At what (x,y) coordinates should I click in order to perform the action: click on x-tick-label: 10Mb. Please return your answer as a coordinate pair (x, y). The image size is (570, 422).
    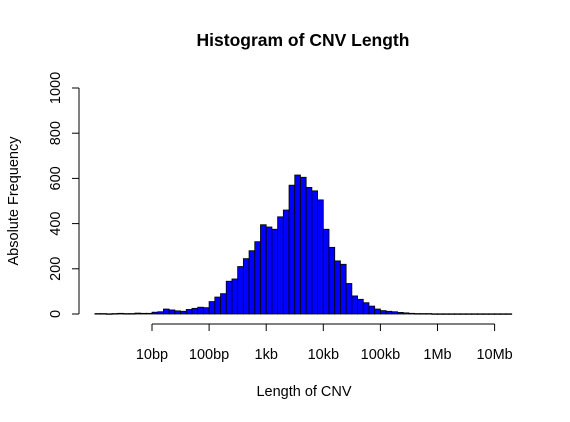
    Looking at the image, I should click on (494, 355).